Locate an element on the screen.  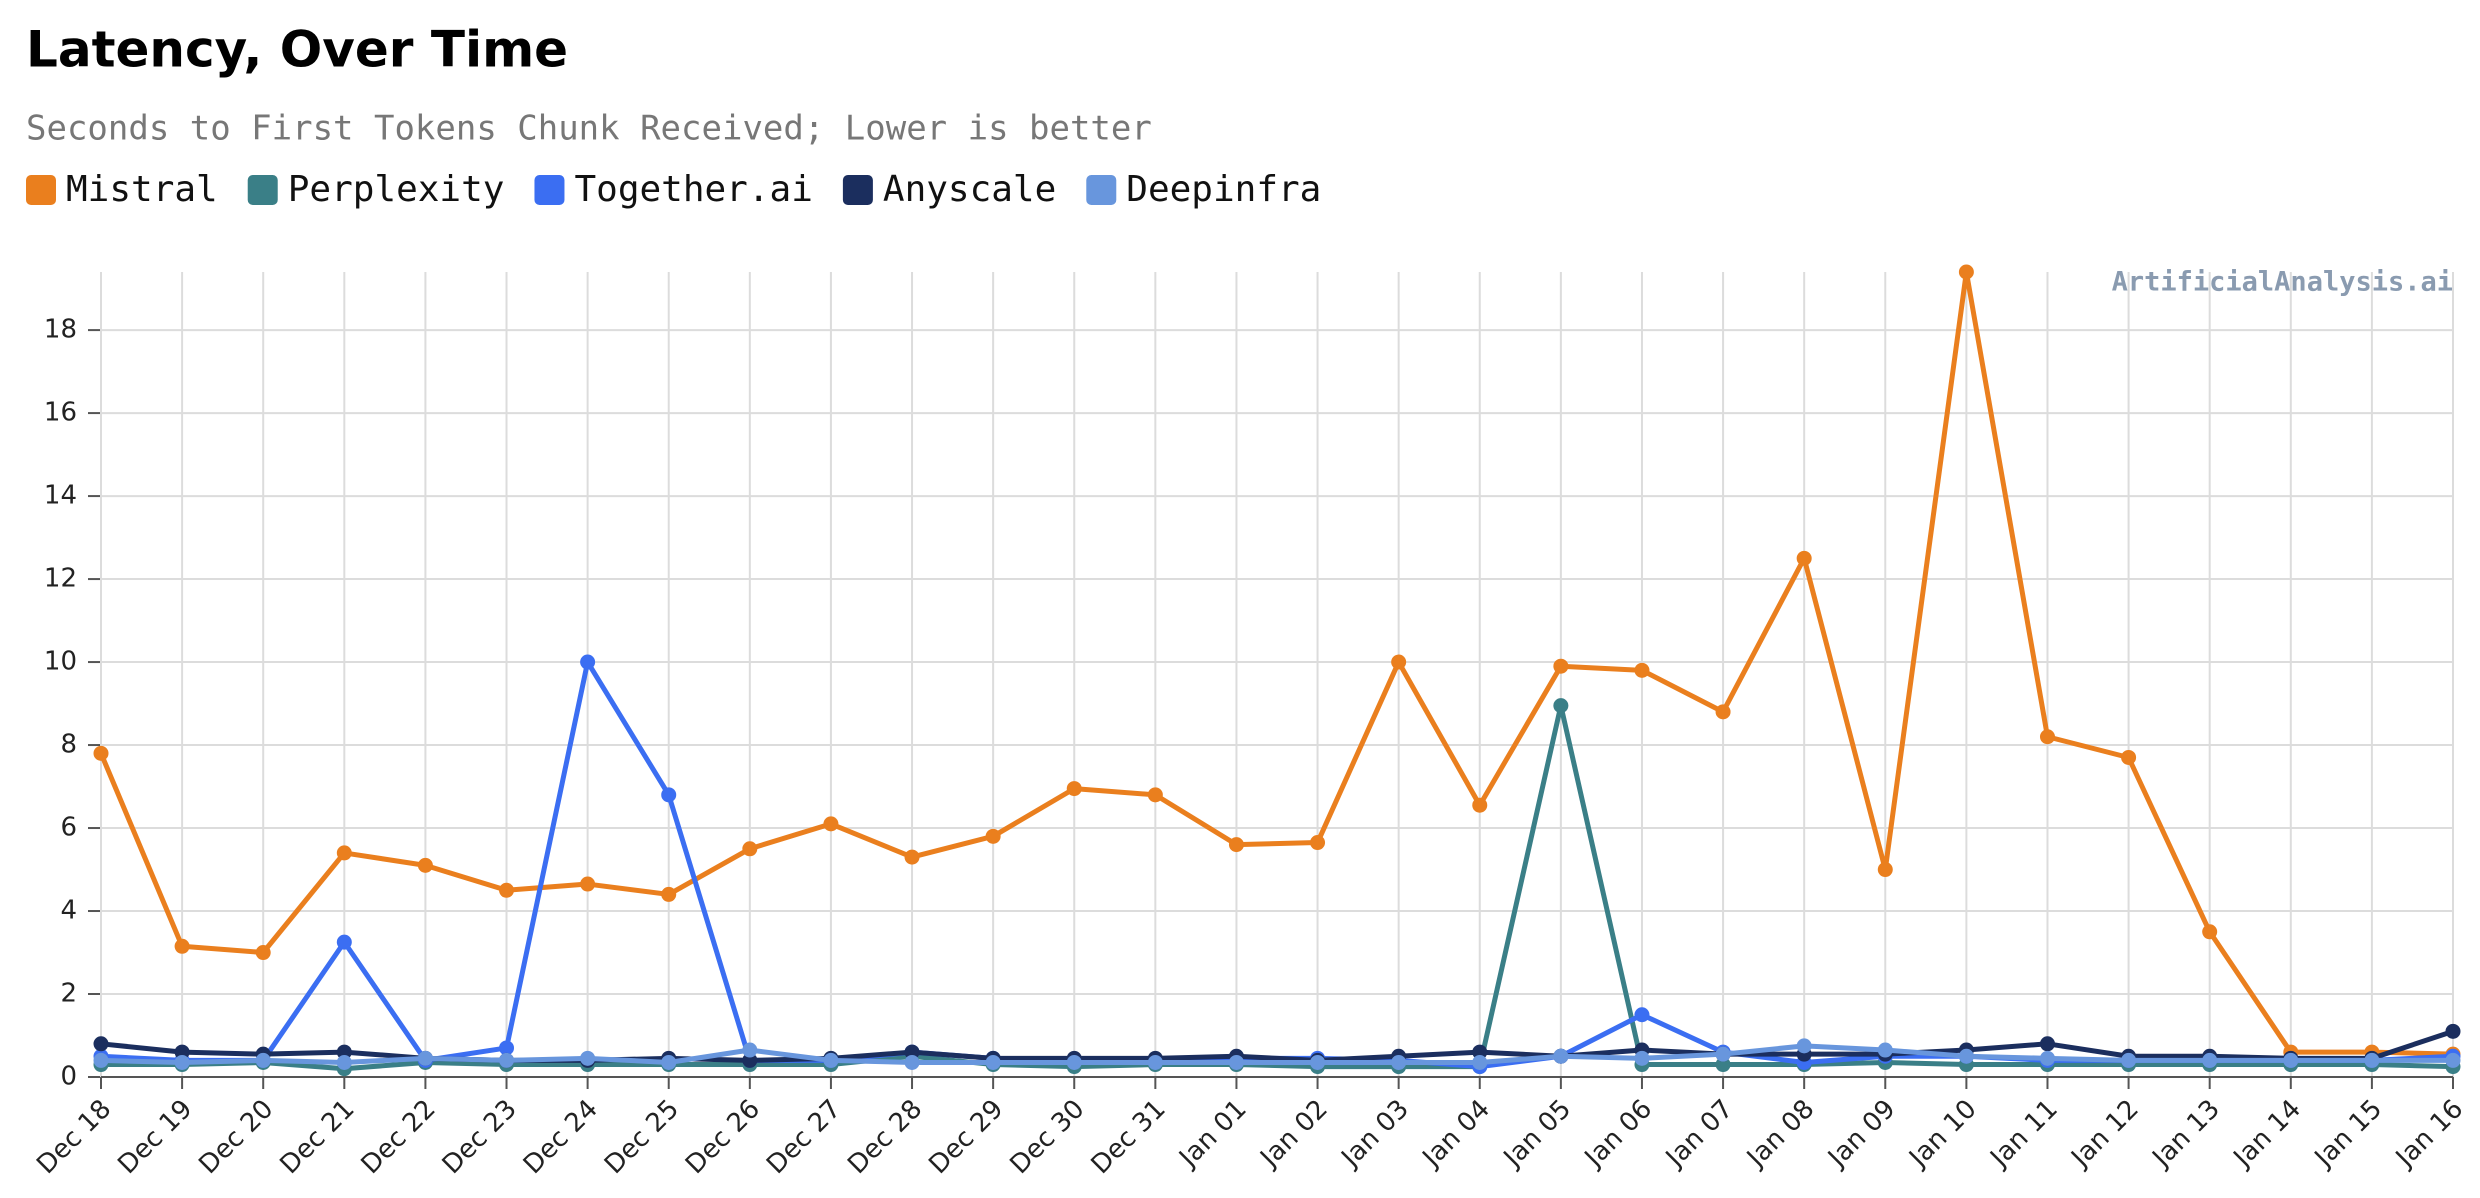
x-tick-label: Dec 27 is located at coordinates (804, 1137).